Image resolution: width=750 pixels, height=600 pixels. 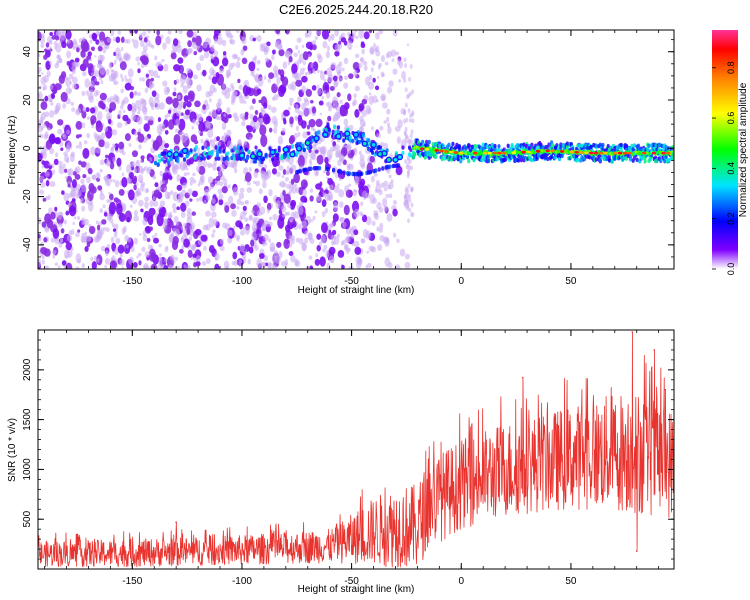 I want to click on spectrogram-ridge-core, so click(x=566, y=150).